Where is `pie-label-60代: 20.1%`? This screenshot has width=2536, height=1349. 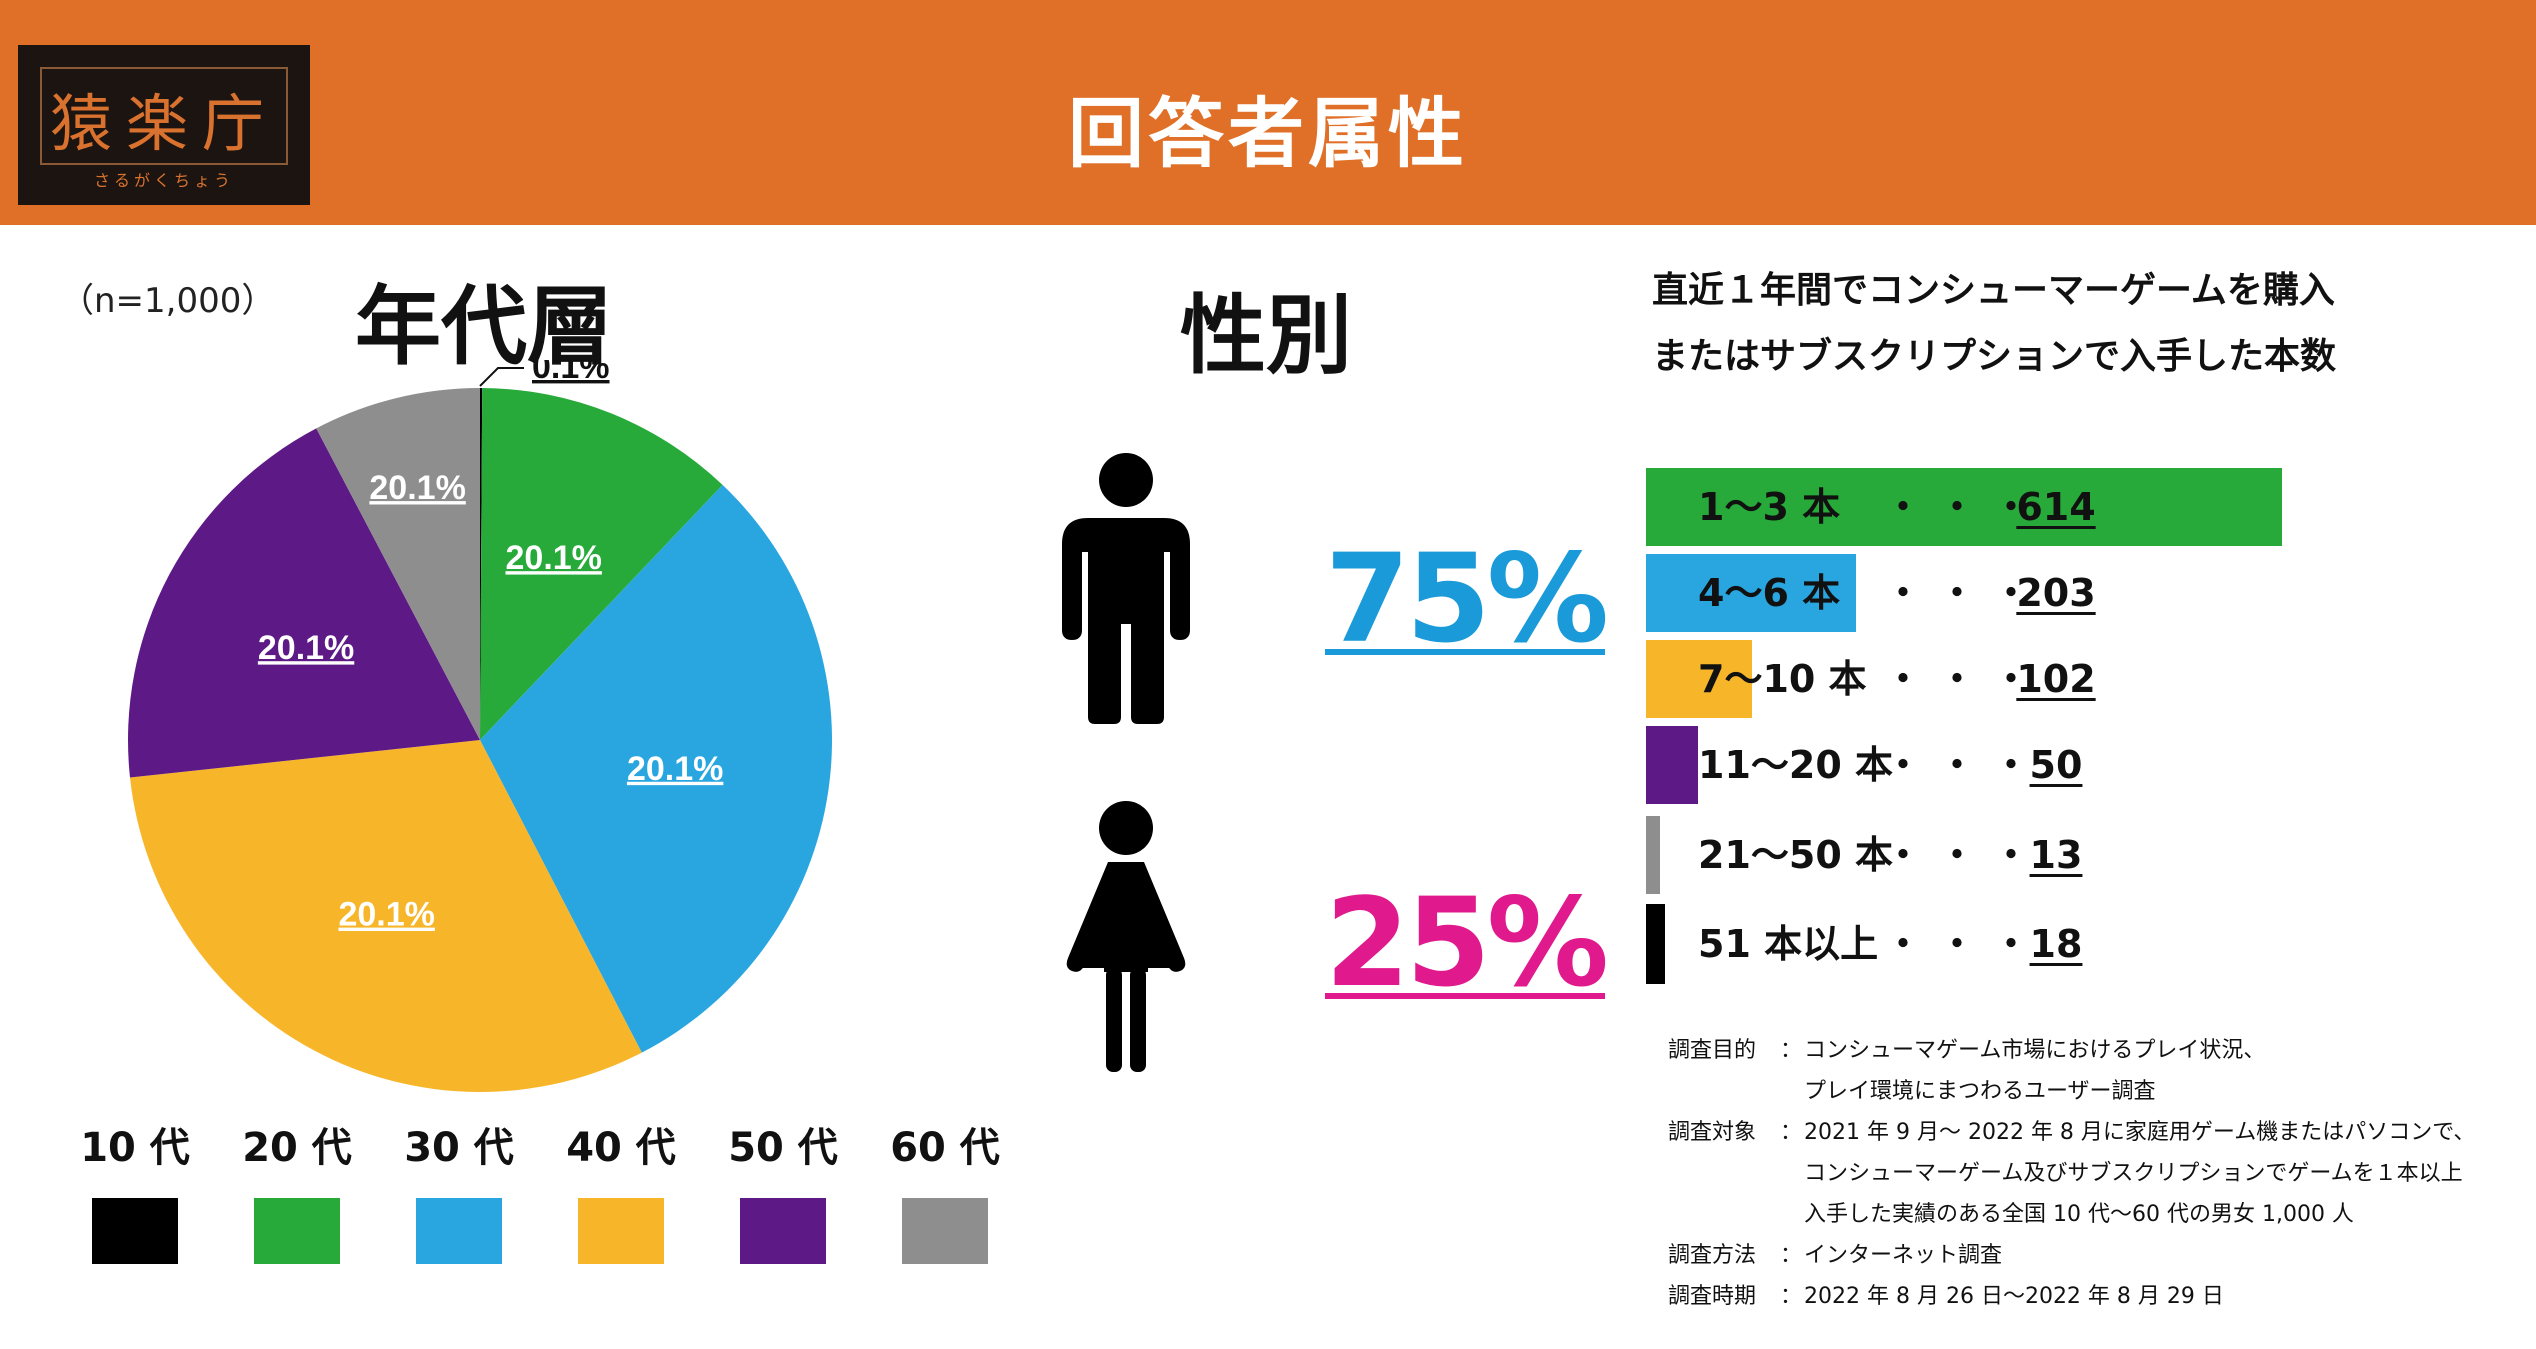 pie-label-60代: 20.1% is located at coordinates (417, 488).